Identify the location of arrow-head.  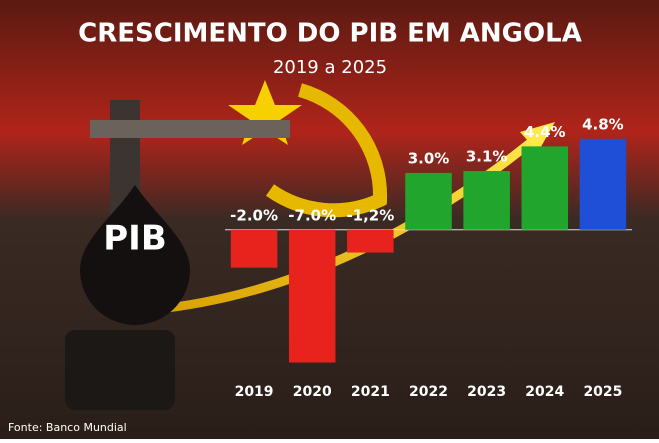
(537, 137).